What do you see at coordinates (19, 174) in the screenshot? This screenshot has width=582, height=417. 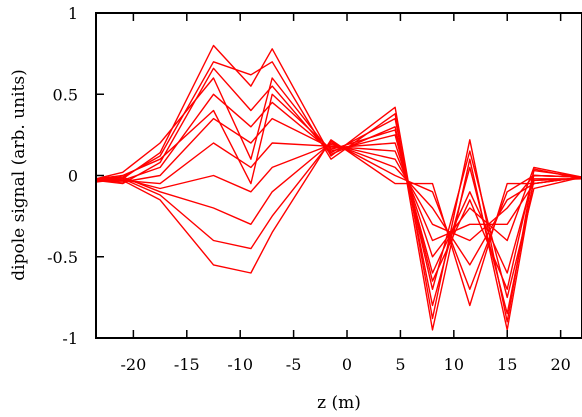 I see `y-axis-label: dipole signal (arb. units)` at bounding box center [19, 174].